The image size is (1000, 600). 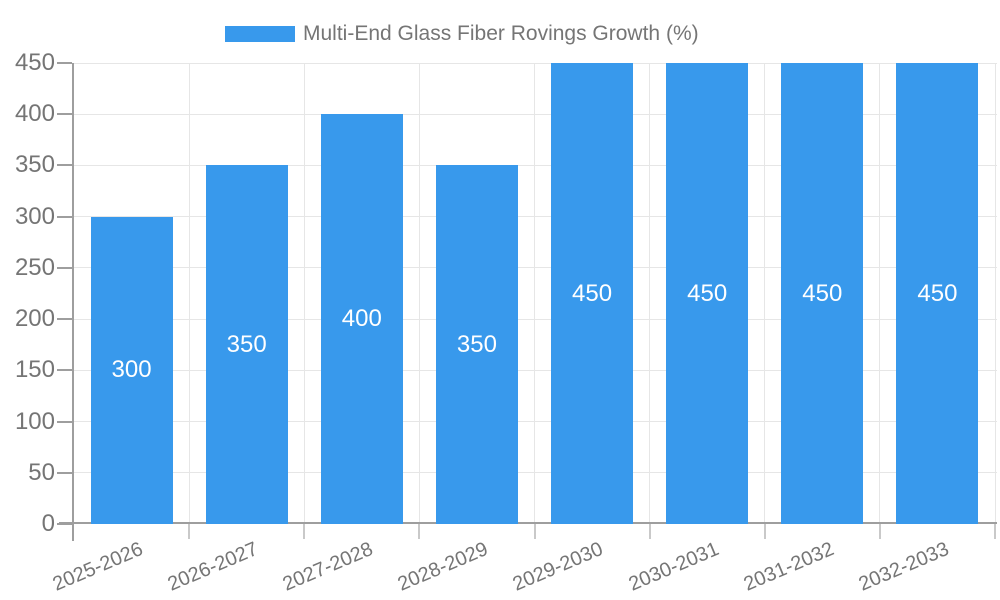 What do you see at coordinates (34, 114) in the screenshot?
I see `y-axis-tick-label: 400` at bounding box center [34, 114].